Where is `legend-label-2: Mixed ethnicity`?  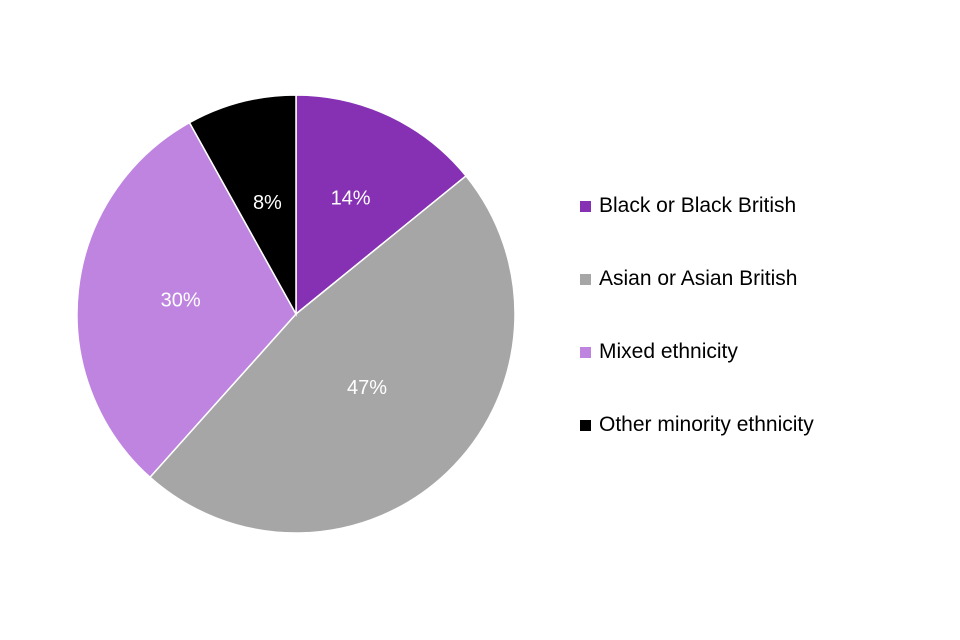
legend-label-2: Mixed ethnicity is located at coordinates (668, 351).